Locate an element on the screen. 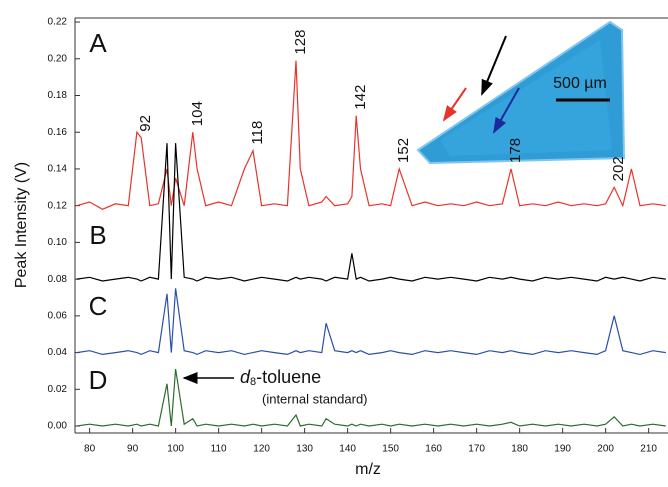 The height and width of the screenshot is (487, 668). x-tick-label: 90 is located at coordinates (133, 449).